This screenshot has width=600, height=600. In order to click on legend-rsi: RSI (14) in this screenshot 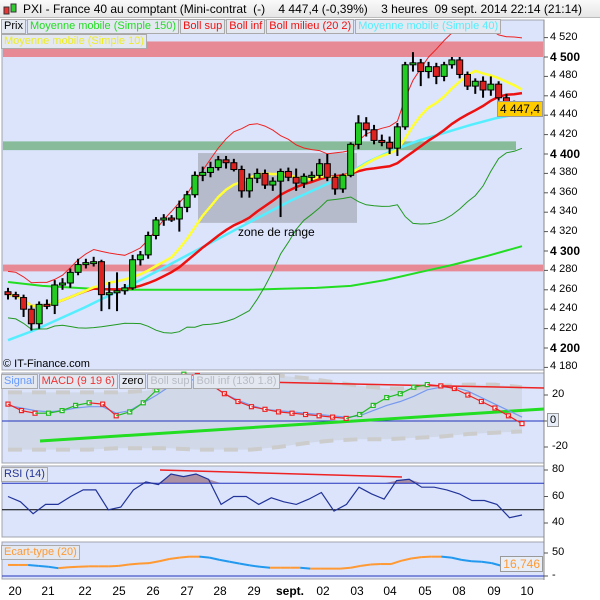, I will do `click(24, 474)`.